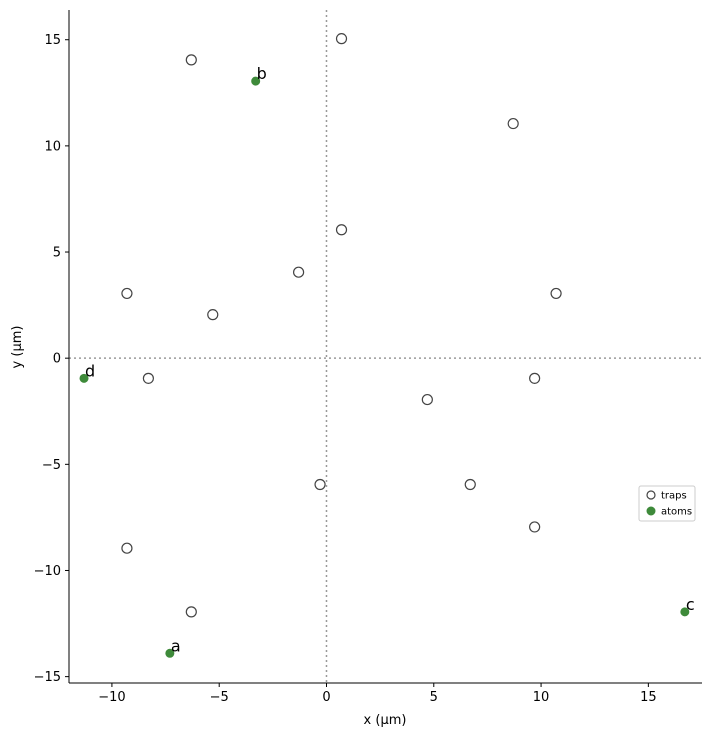 The height and width of the screenshot is (736, 711). Describe the element at coordinates (377, 694) in the screenshot. I see `x-ticks: −10 −5 0 5 10 15` at that location.